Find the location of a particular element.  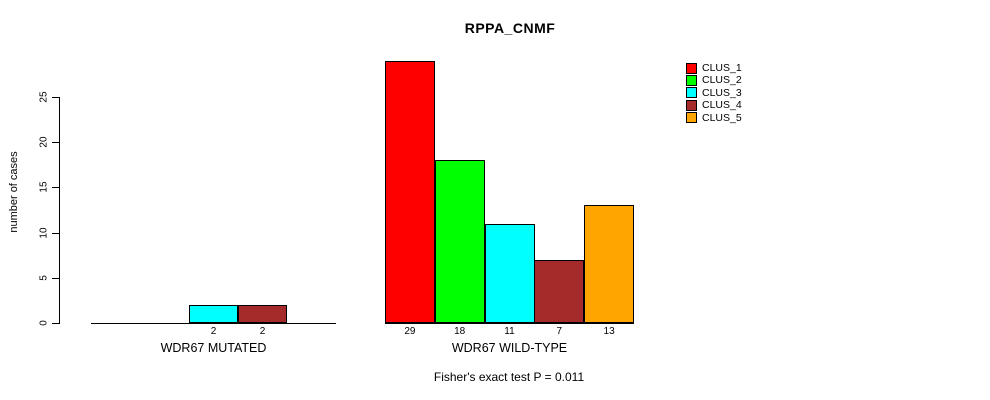

y-axis-tick-label: 10 is located at coordinates (44, 233).